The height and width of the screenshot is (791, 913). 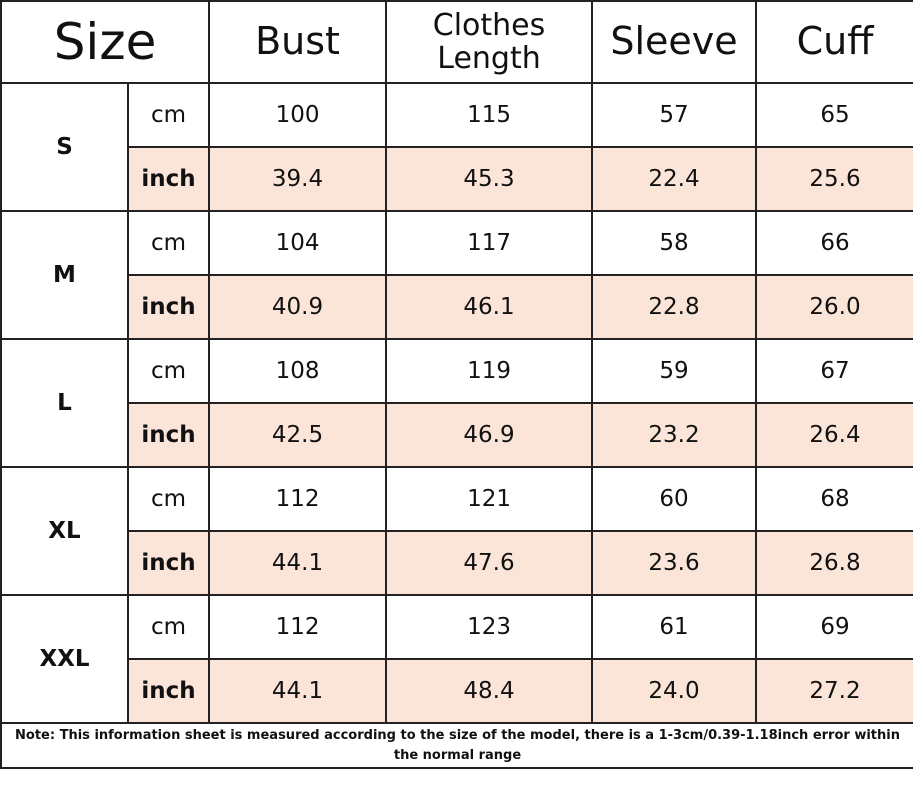 What do you see at coordinates (834, 42) in the screenshot?
I see `header-cell: Cuff` at bounding box center [834, 42].